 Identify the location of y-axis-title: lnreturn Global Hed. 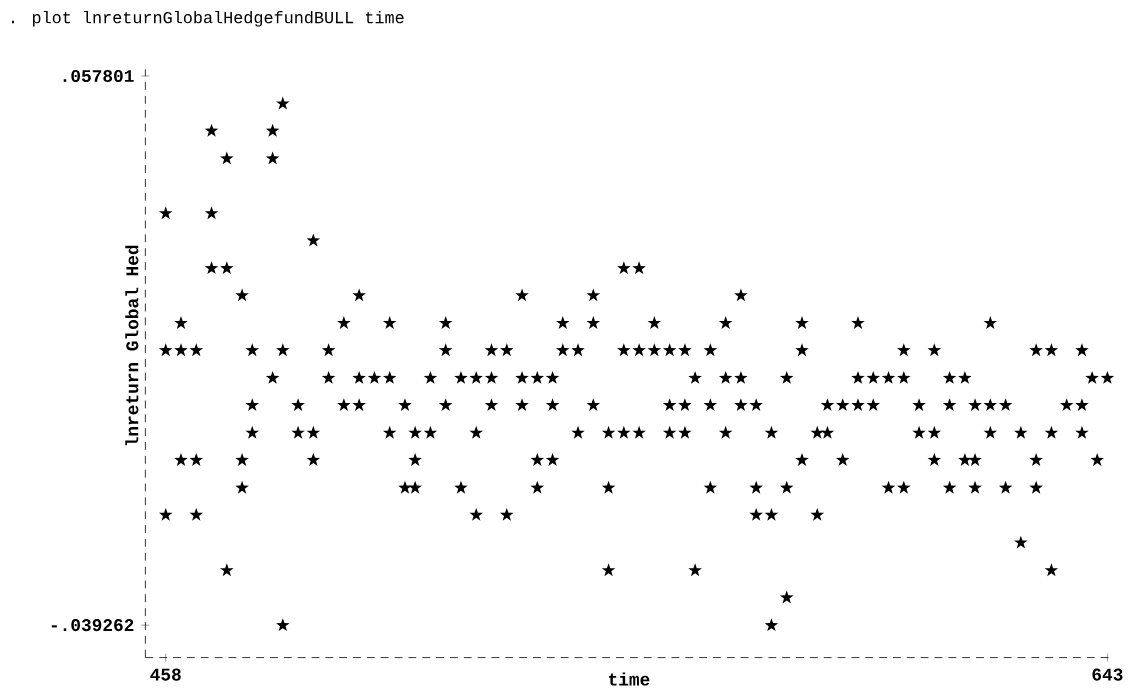
(132, 345).